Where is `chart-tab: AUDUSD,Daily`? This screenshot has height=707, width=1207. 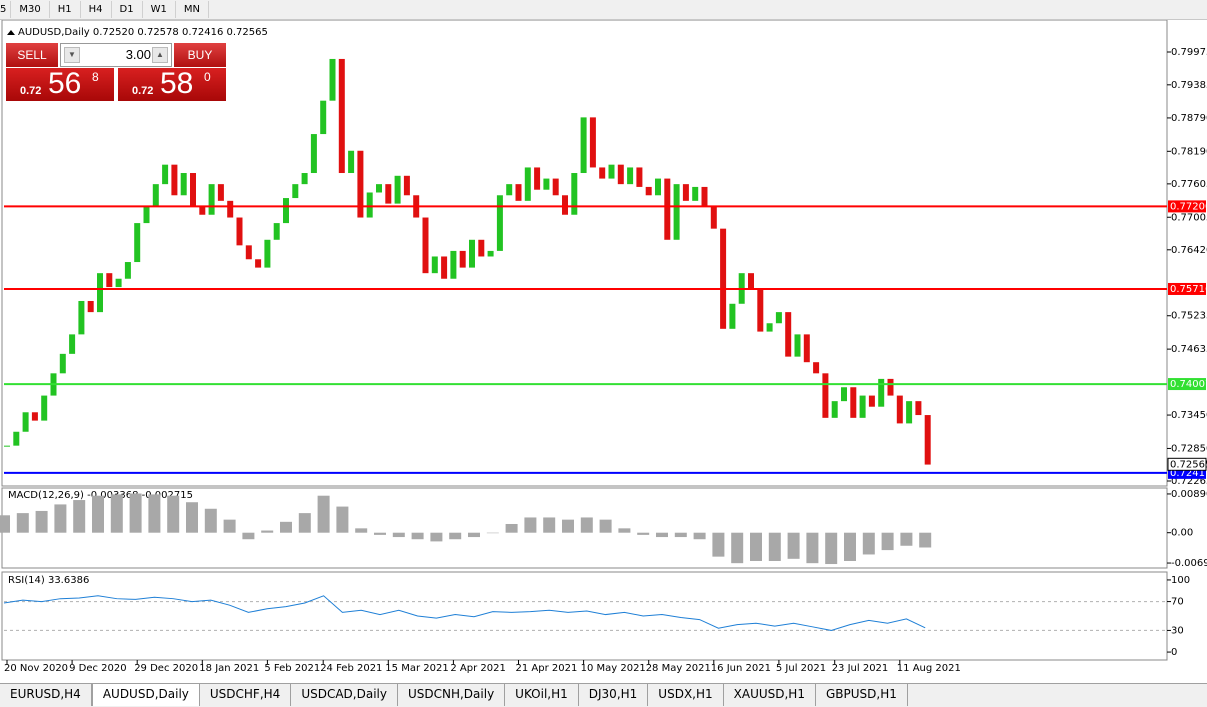
chart-tab: AUDUSD,Daily is located at coordinates (145, 695).